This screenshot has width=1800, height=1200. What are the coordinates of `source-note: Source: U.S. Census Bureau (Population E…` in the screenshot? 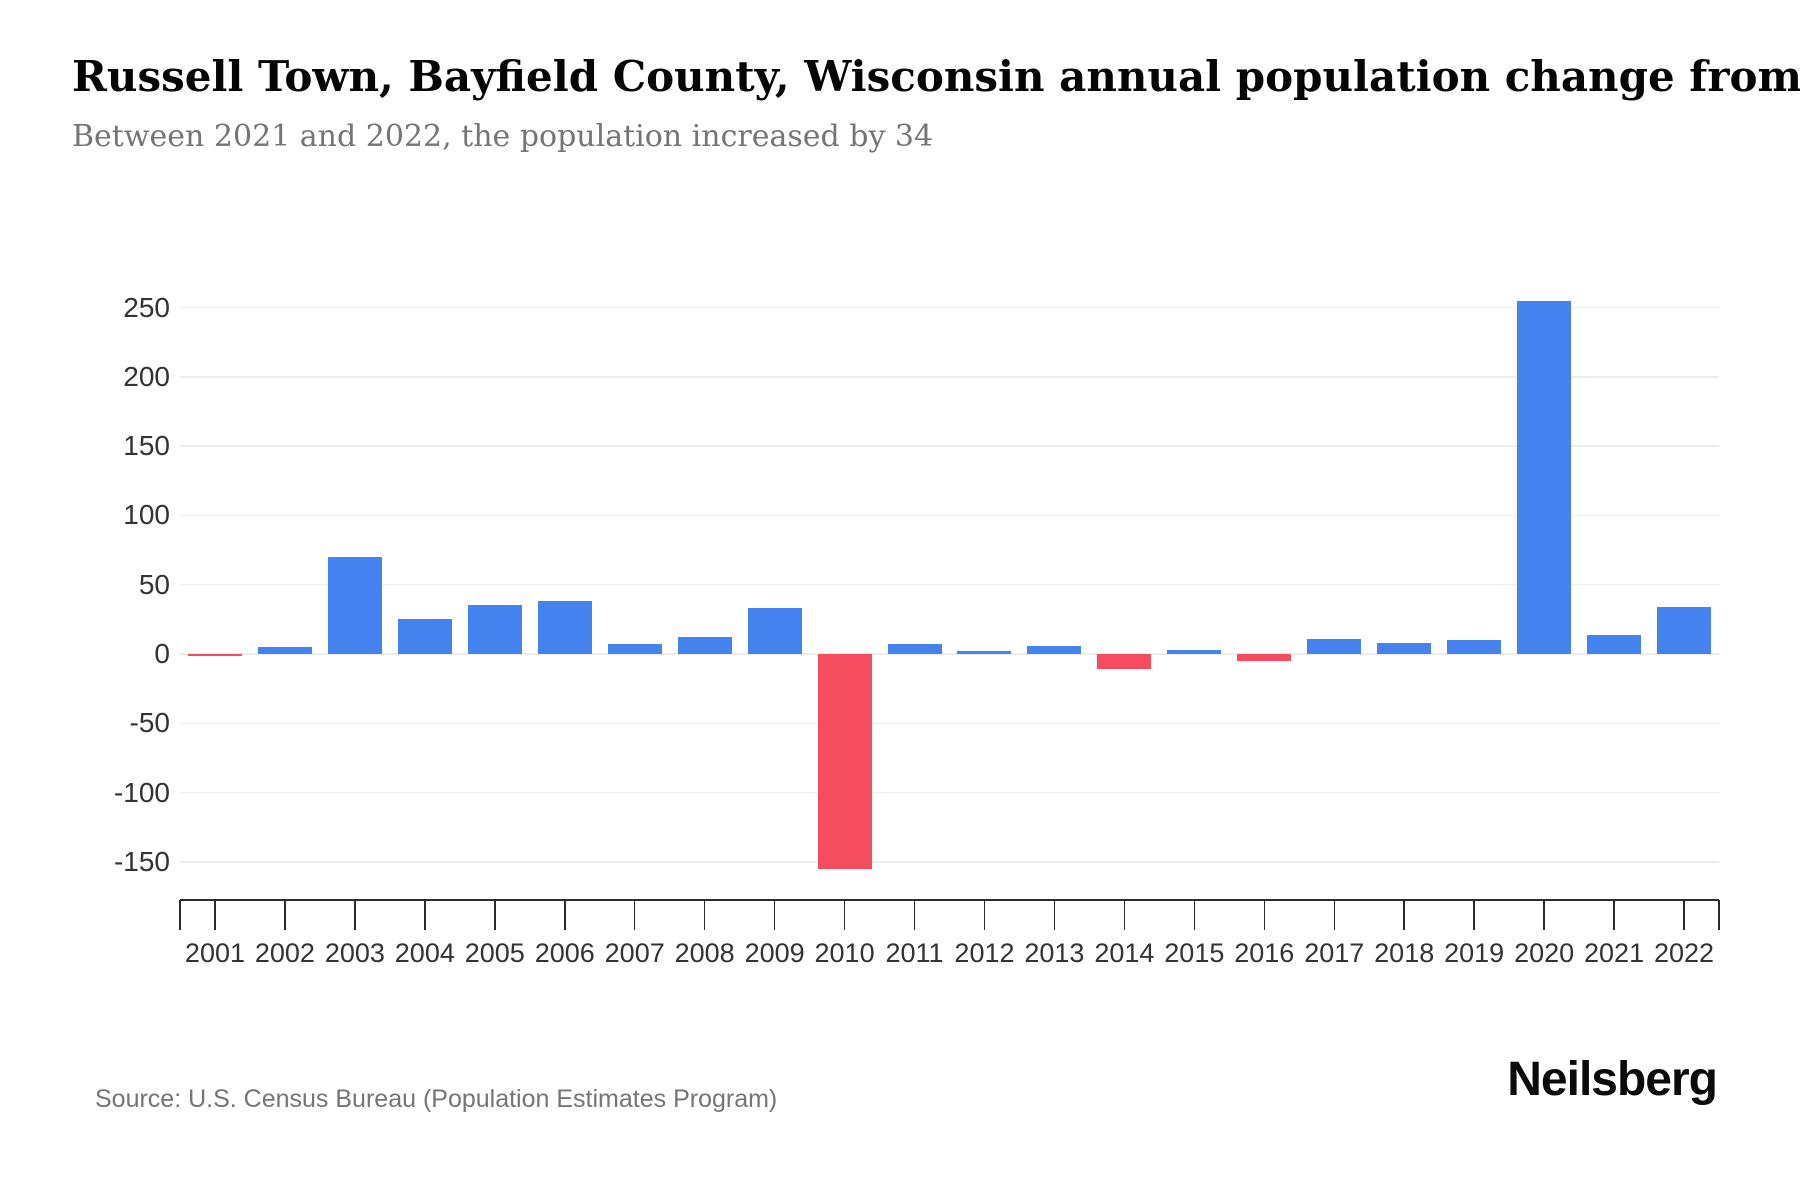 It's located at (436, 1099).